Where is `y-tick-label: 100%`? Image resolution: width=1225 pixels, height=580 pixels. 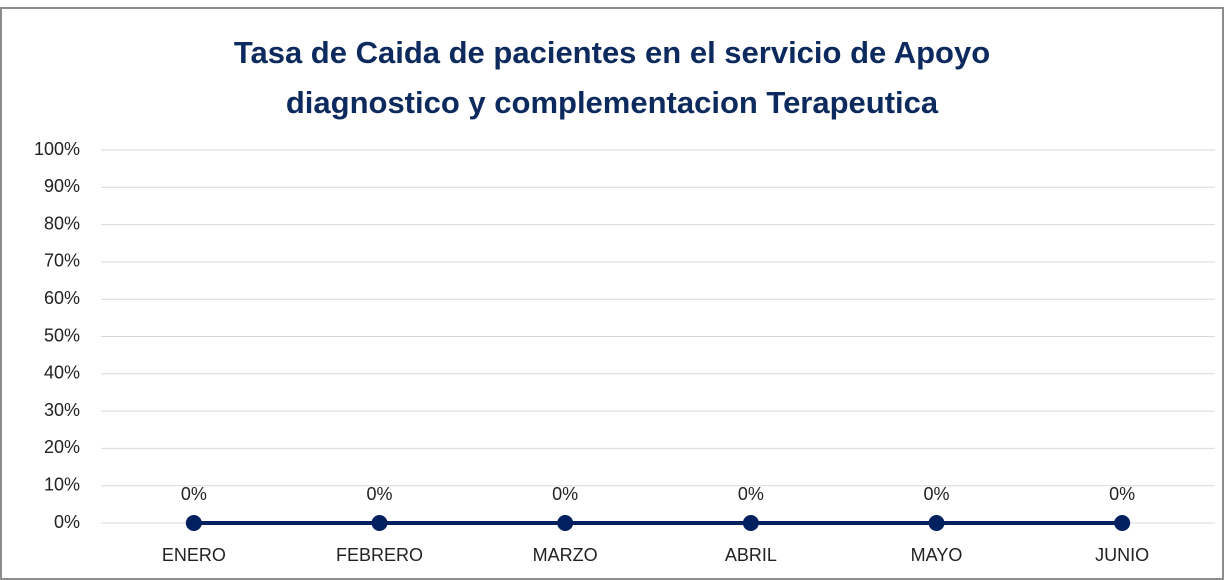
y-tick-label: 100% is located at coordinates (57, 149).